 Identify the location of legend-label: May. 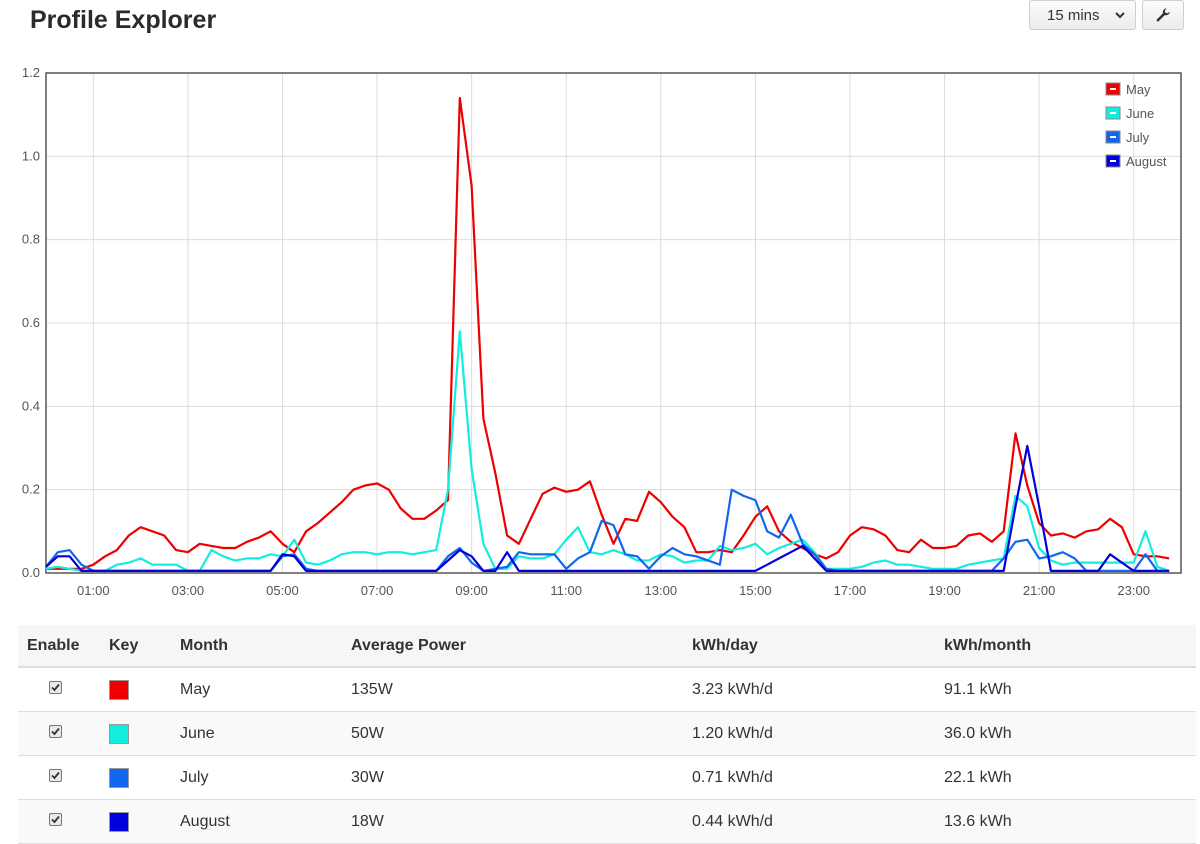
(1138, 89).